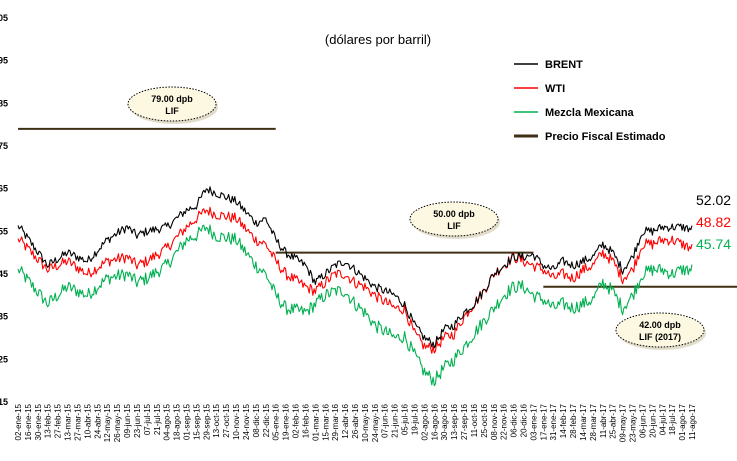 This screenshot has height=461, width=737. I want to click on legend-label: WTI, so click(555, 89).